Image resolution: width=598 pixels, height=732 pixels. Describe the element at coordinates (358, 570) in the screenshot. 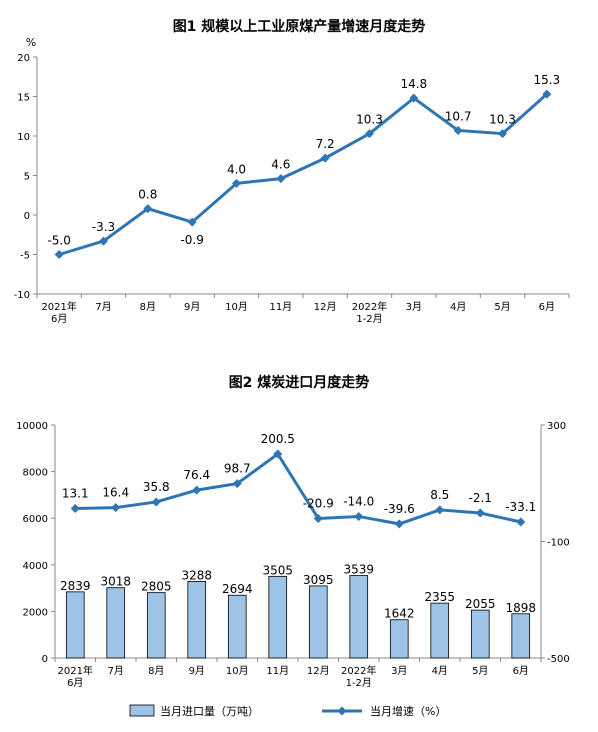

I see `chart2-bar-label: 3539` at that location.